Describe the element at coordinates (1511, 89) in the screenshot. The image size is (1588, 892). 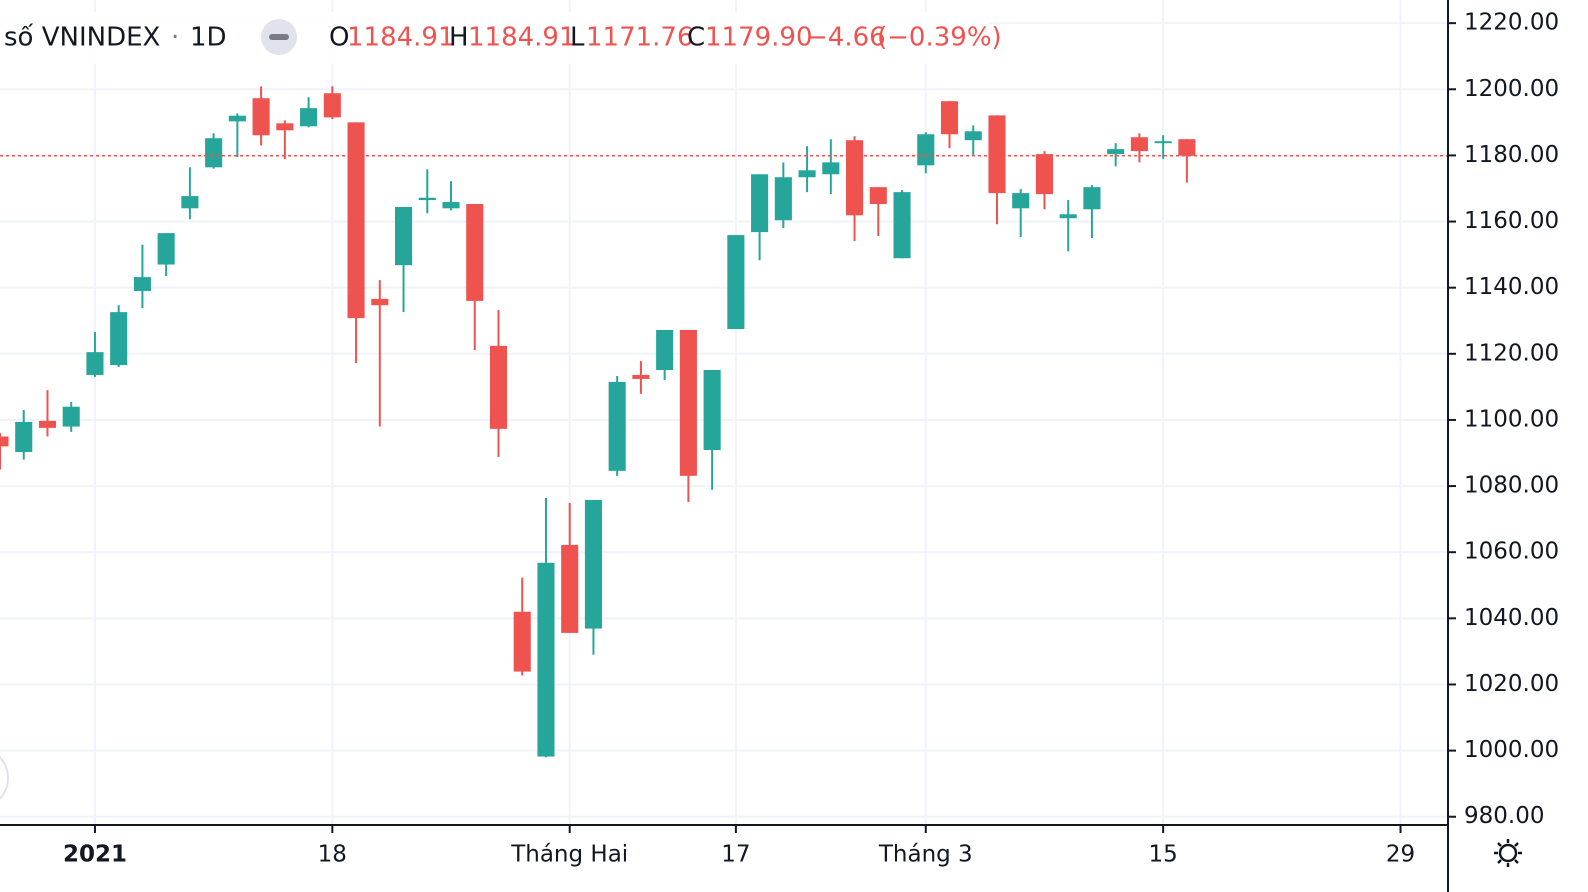
I see `y-tick-label: 1200.00` at that location.